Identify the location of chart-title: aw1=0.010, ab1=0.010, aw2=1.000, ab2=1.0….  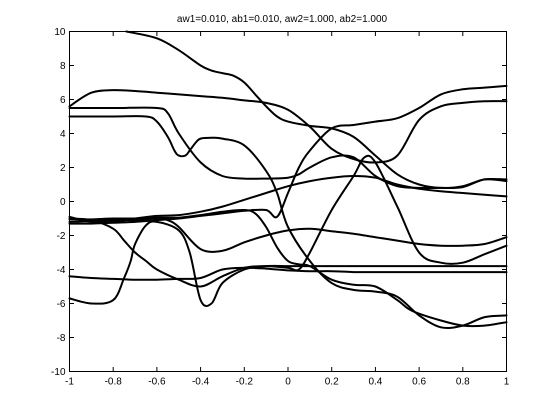
(282, 19).